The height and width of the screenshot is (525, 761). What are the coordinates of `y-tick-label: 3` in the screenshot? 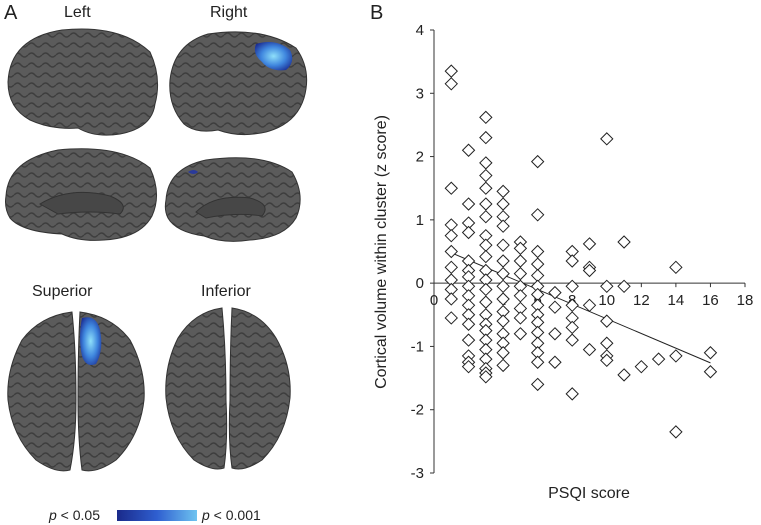 It's located at (420, 93).